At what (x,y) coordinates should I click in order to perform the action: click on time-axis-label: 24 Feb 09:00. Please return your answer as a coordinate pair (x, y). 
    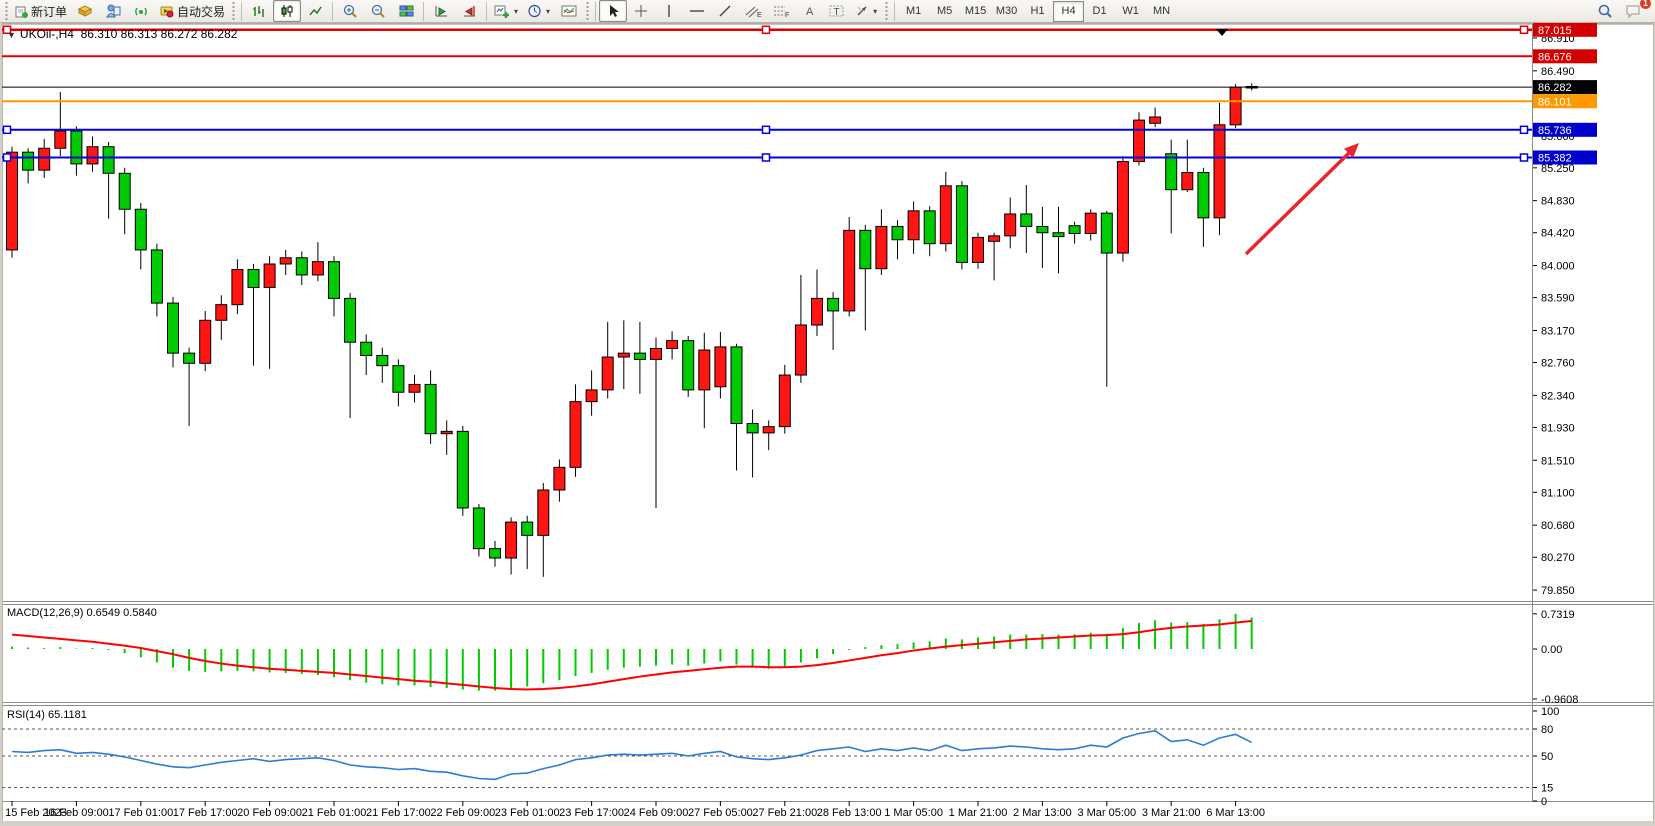
    Looking at the image, I should click on (656, 813).